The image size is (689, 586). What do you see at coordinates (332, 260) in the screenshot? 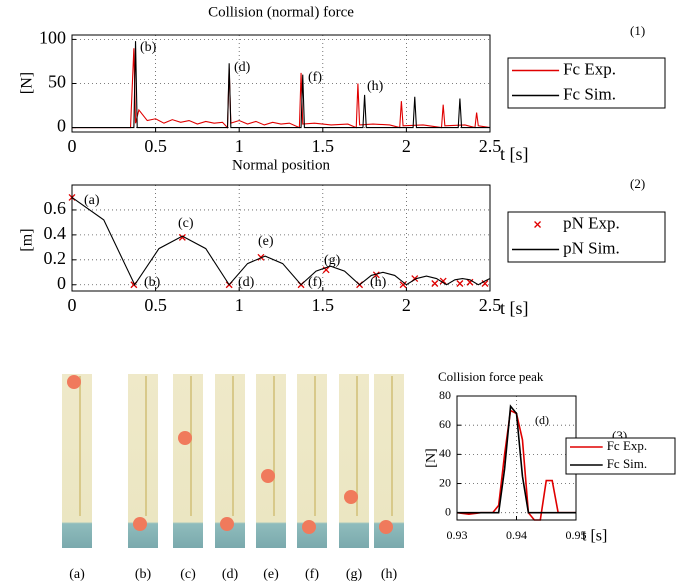
I see `annotation: (g)` at bounding box center [332, 260].